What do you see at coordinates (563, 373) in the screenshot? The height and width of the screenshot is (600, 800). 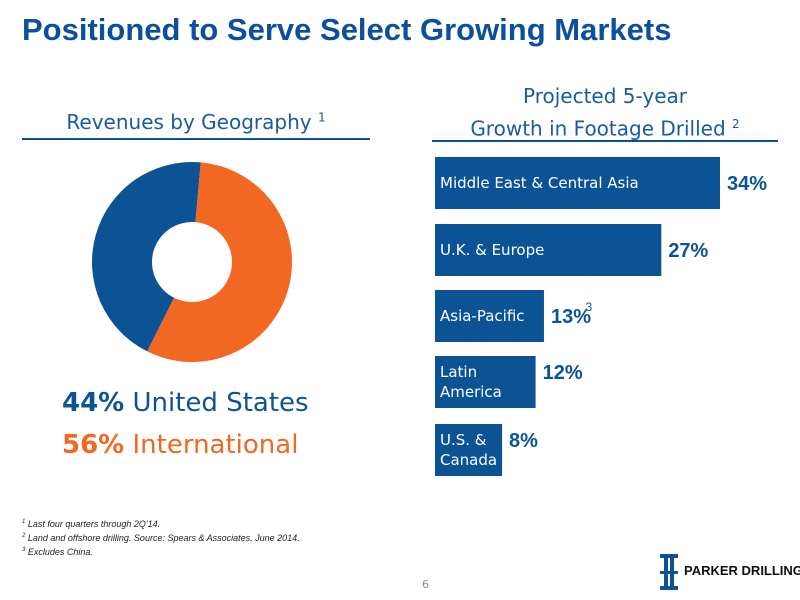 I see `bar-value-label-3: 12%` at bounding box center [563, 373].